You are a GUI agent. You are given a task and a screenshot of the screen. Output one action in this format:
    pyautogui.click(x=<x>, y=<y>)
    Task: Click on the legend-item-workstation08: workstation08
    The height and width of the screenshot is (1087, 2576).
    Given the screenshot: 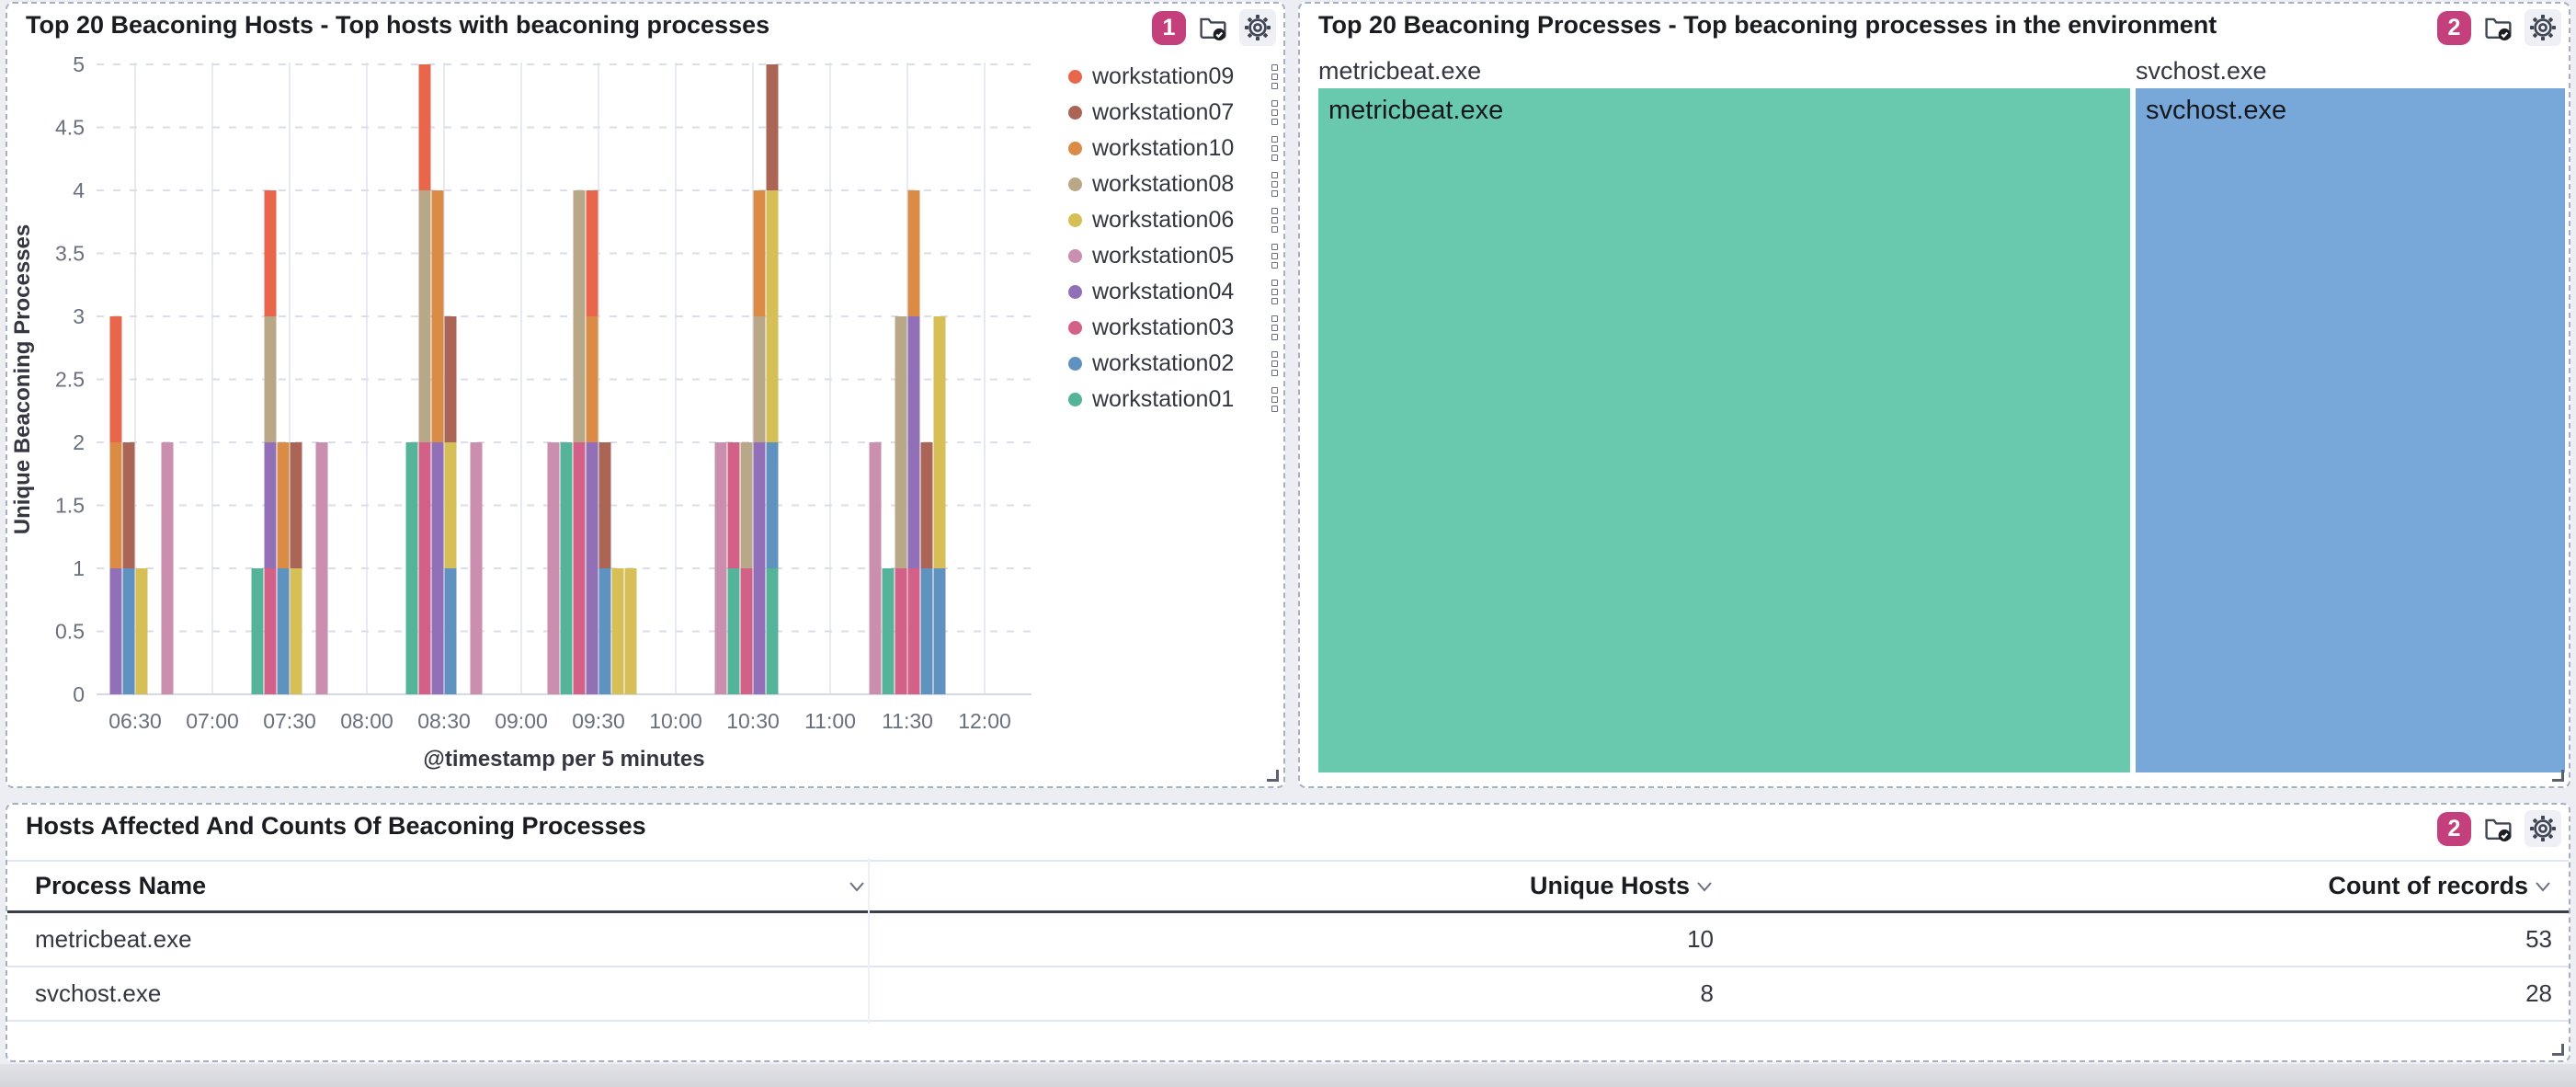 What is the action you would take?
    pyautogui.click(x=1175, y=184)
    